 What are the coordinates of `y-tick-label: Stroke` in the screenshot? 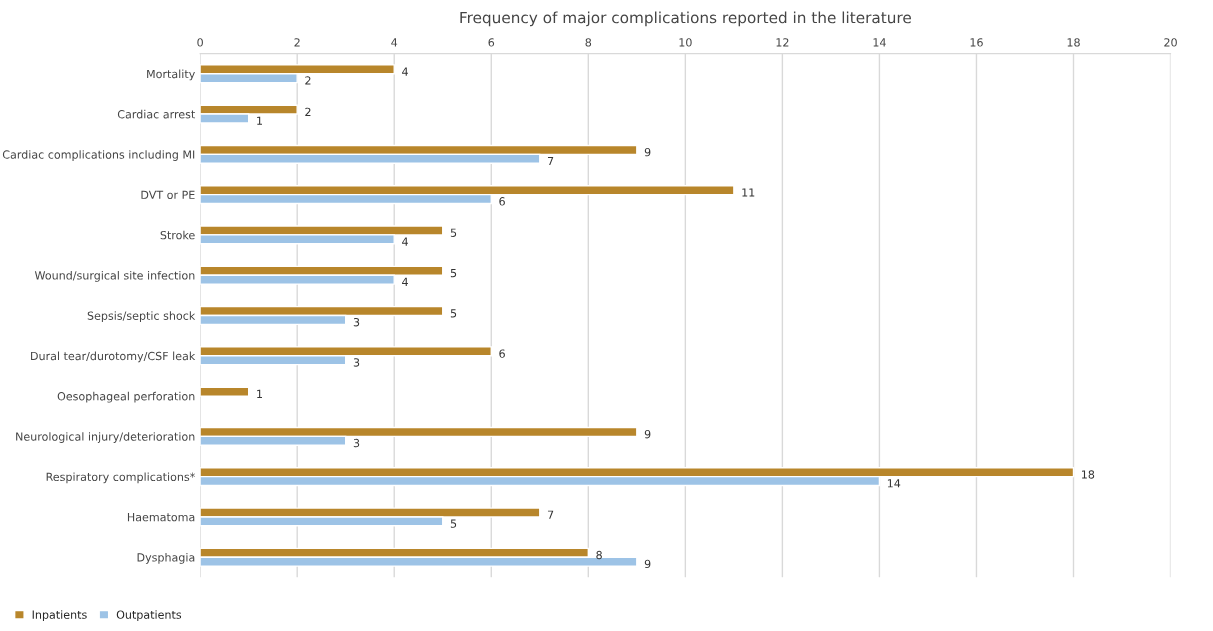 It's located at (177, 235).